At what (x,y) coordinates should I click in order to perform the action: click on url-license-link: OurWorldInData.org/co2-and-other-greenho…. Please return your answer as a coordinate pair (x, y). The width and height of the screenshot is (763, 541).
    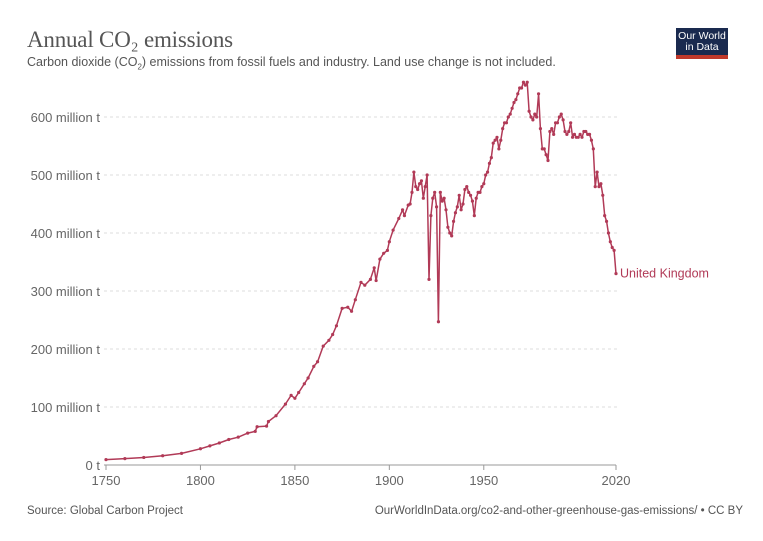
    Looking at the image, I should click on (558, 511).